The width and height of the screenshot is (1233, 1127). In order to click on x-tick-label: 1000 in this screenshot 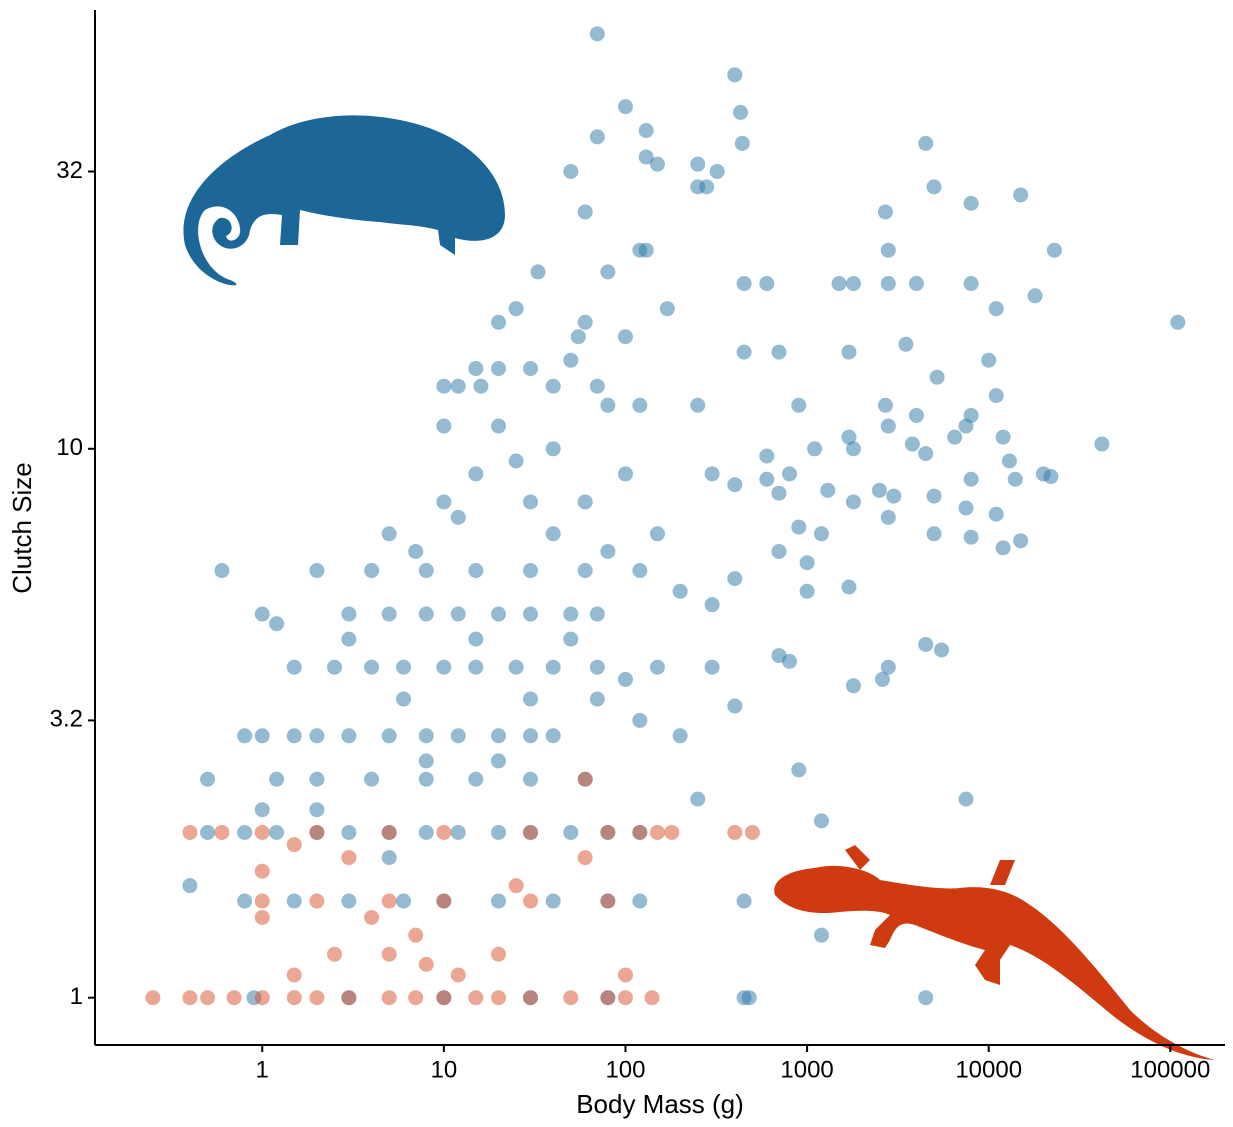, I will do `click(806, 1069)`.